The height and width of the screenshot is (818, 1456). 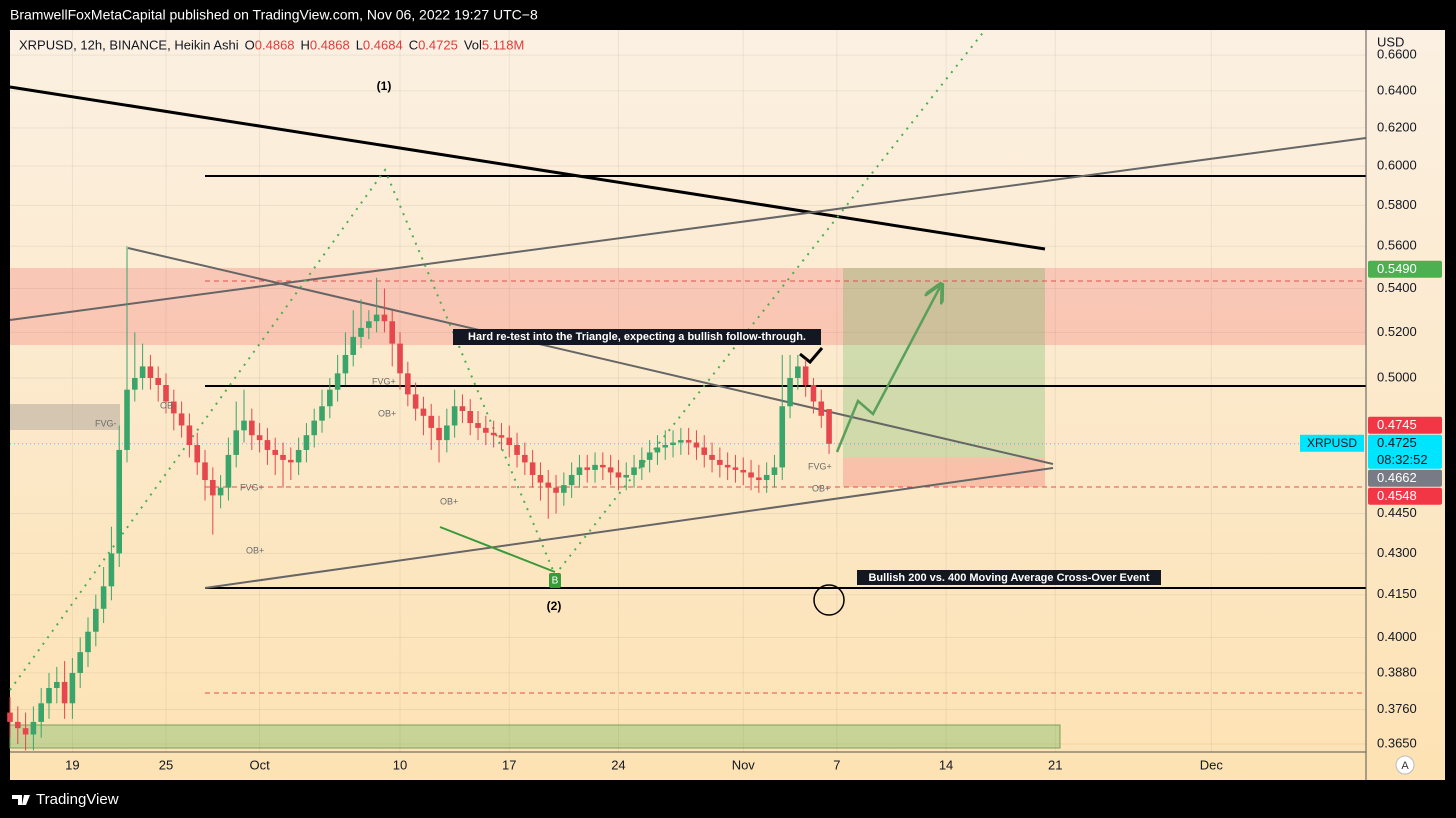 What do you see at coordinates (65, 417) in the screenshot?
I see `zone-box` at bounding box center [65, 417].